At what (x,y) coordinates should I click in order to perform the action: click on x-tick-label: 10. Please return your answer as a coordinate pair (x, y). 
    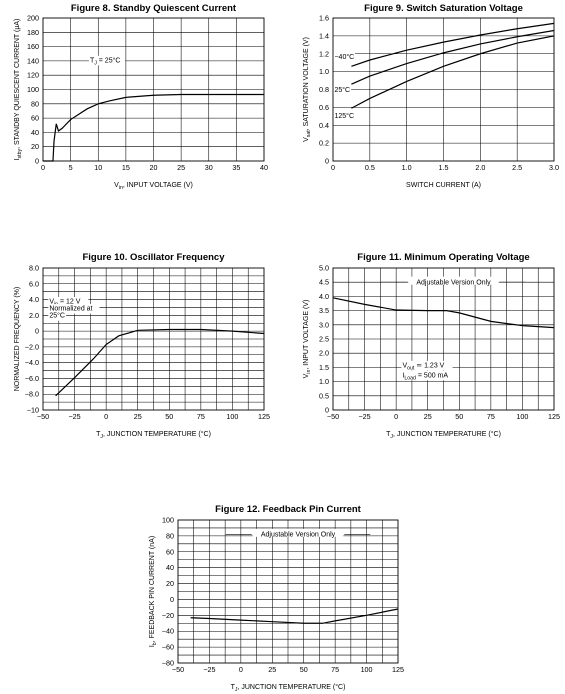
    Looking at the image, I should click on (98, 167).